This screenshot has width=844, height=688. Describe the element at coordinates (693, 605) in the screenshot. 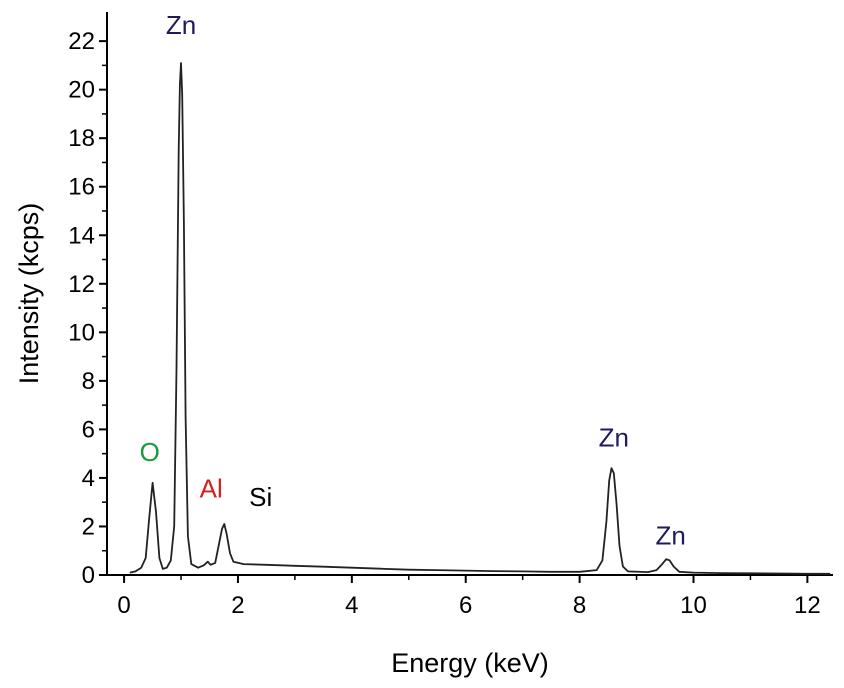

I see `x-tick-label: 10` at that location.